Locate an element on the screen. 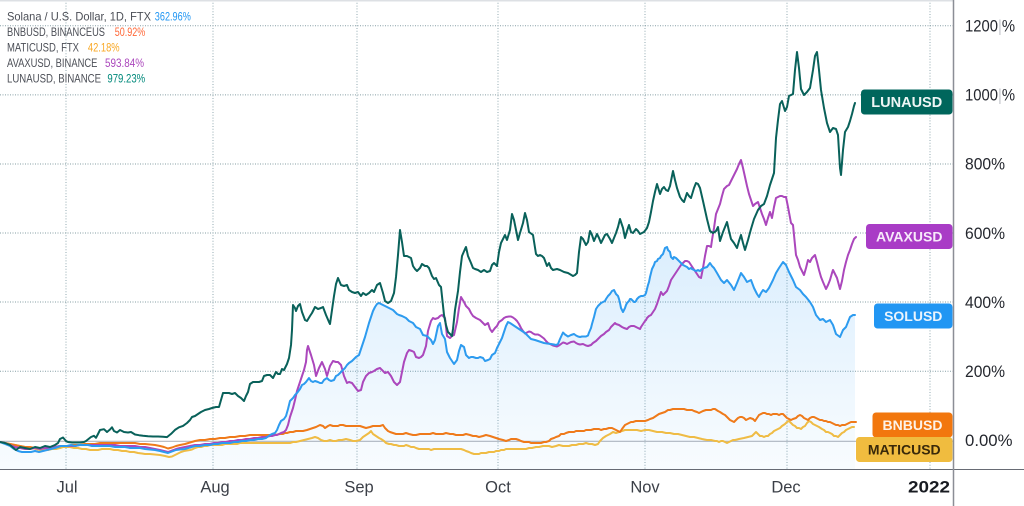 This screenshot has width=1024, height=506. svg-text: 400% is located at coordinates (985, 303).